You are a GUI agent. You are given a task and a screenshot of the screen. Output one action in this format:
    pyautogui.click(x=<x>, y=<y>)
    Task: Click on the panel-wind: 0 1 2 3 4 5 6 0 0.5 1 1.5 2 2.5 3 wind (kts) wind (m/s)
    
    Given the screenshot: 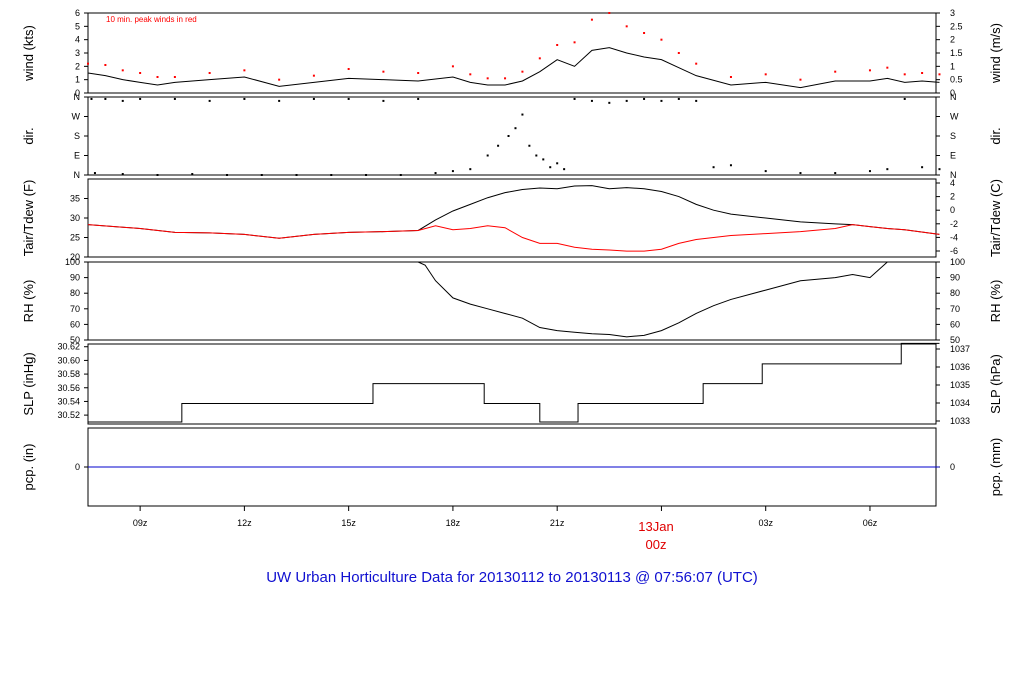 What is the action you would take?
    pyautogui.click(x=512, y=53)
    